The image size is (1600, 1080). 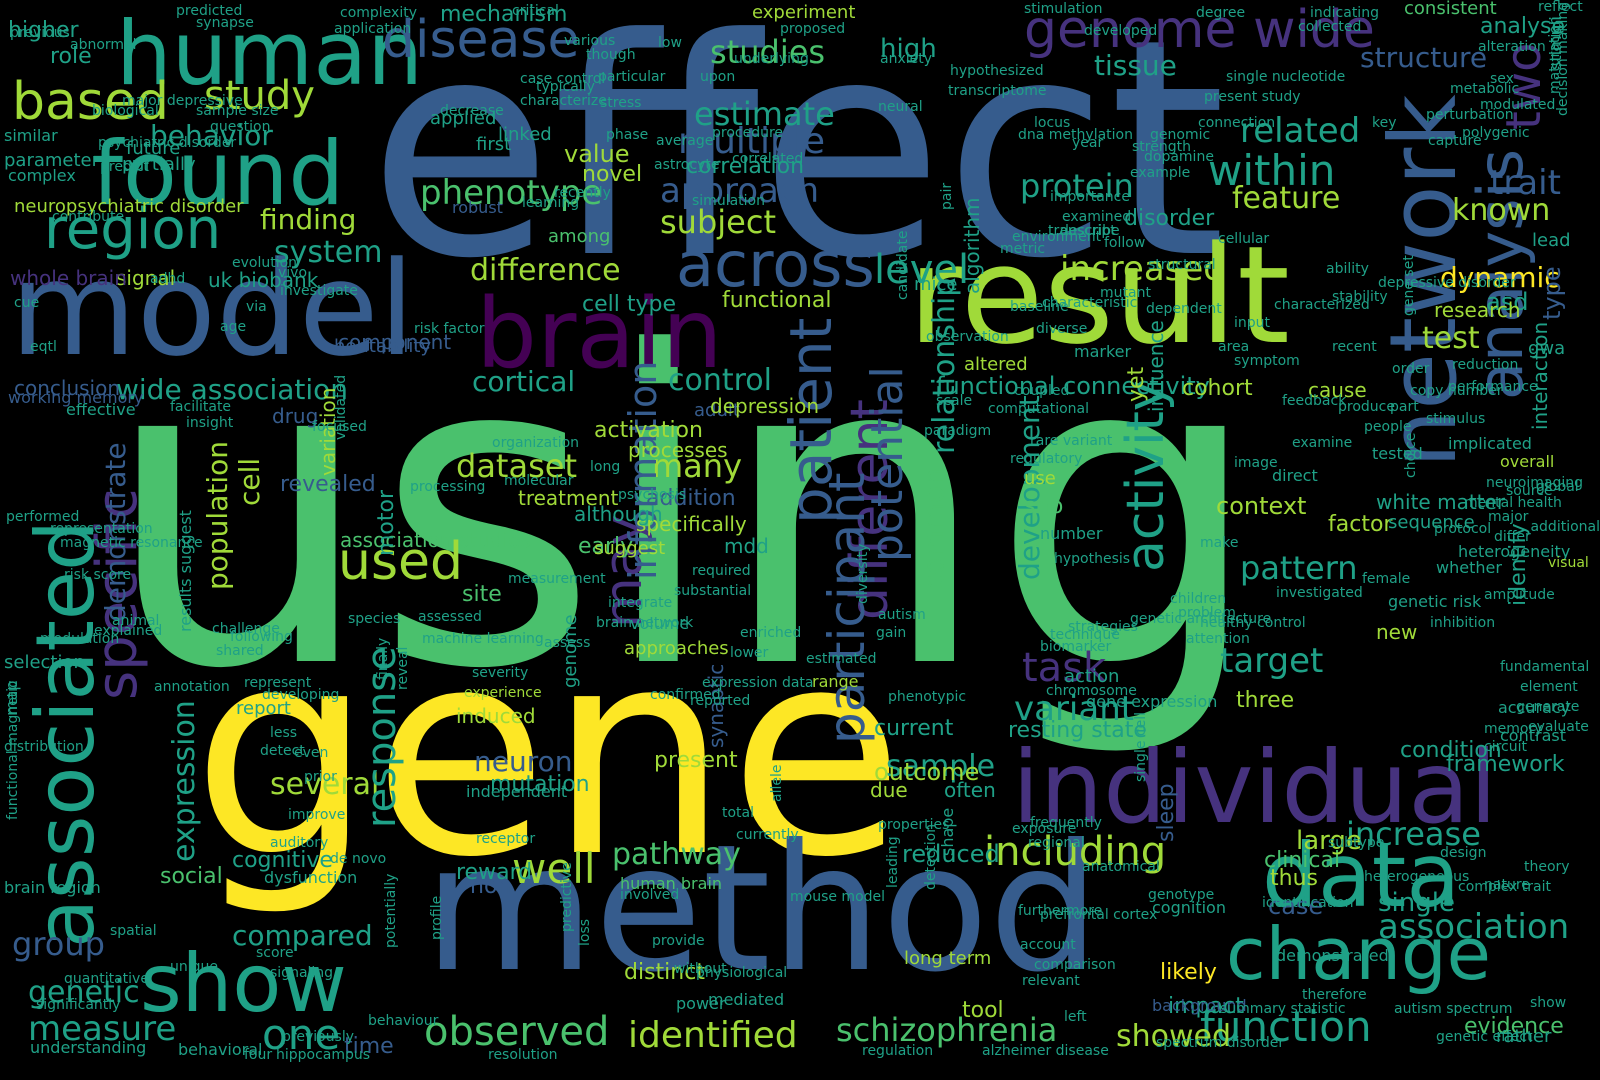 What do you see at coordinates (131, 543) in the screenshot?
I see `word-magnetic-resonance: magnetic resonance` at bounding box center [131, 543].